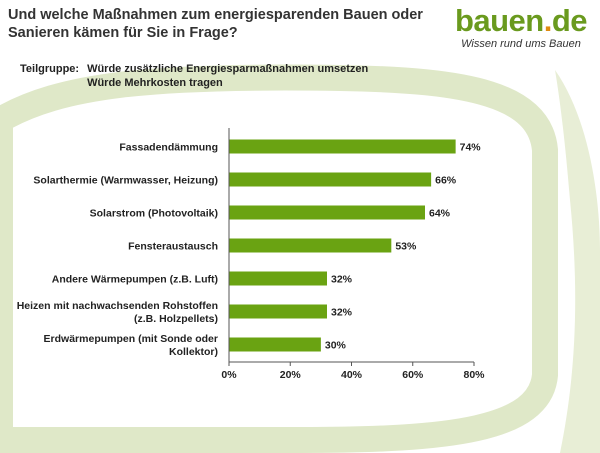  Describe the element at coordinates (446, 181) in the screenshot. I see `value-label-2: 66%` at that location.